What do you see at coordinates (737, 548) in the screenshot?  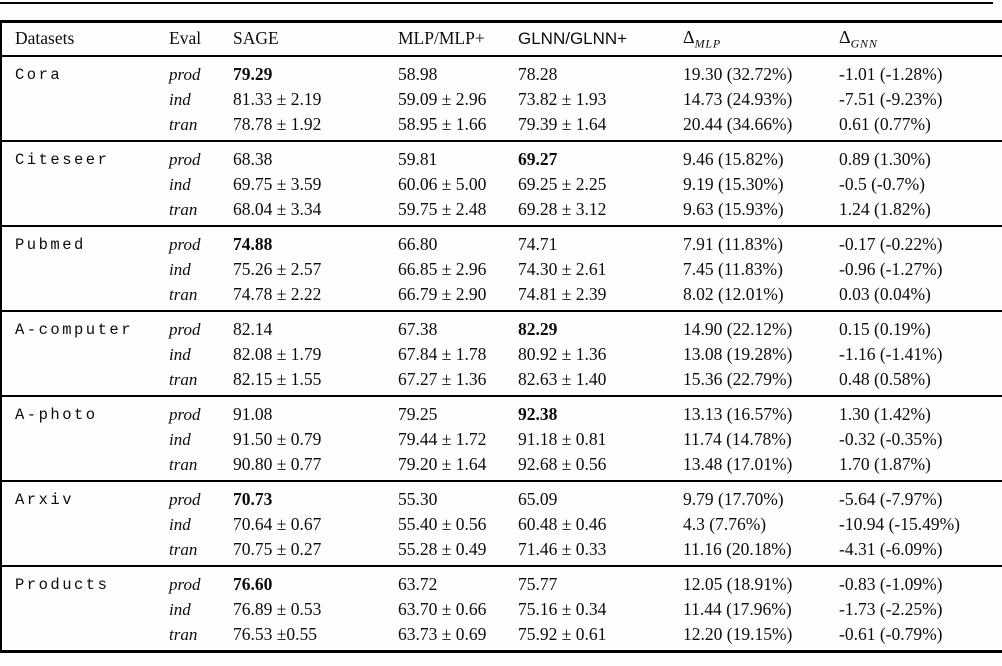 I see `delta-mlp-value: 11.16 (20.18%)` at bounding box center [737, 548].